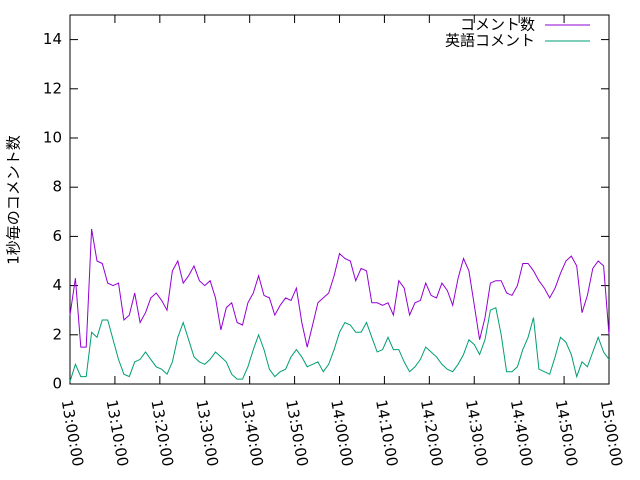  Describe the element at coordinates (431, 432) in the screenshot. I see `x-tick-label: 14:20:00` at that location.